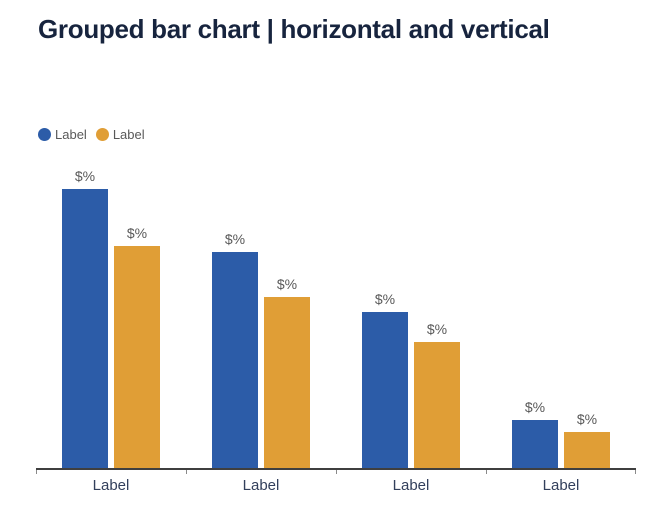 The image size is (652, 514). What do you see at coordinates (385, 390) in the screenshot?
I see `bar-series1-group3` at bounding box center [385, 390].